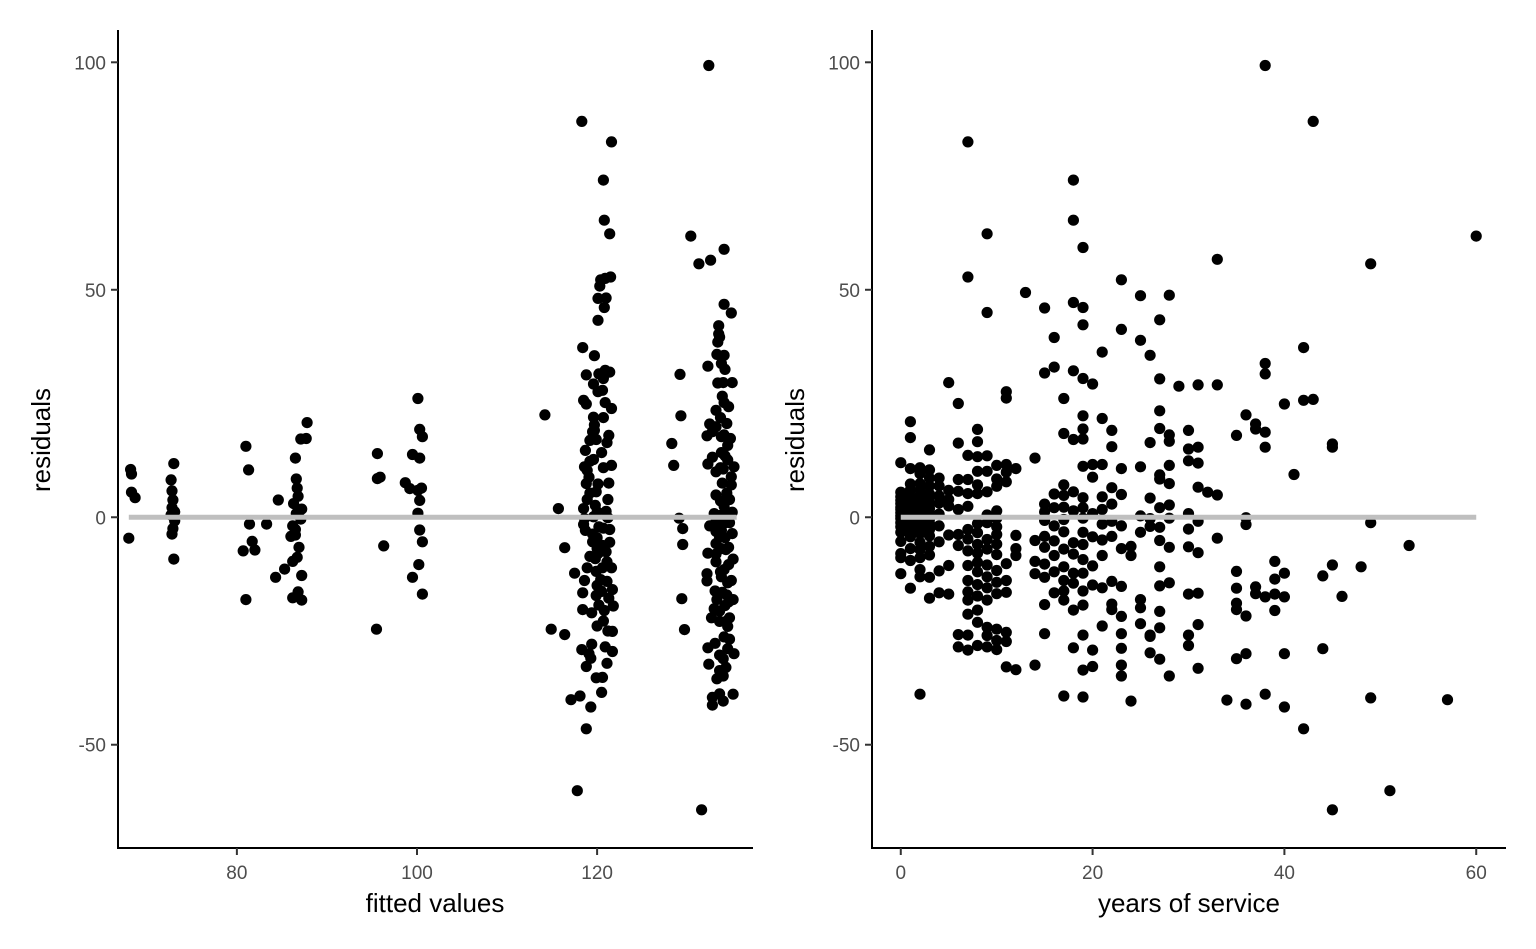  Describe the element at coordinates (854, 518) in the screenshot. I see `y-tick-label: 0` at that location.